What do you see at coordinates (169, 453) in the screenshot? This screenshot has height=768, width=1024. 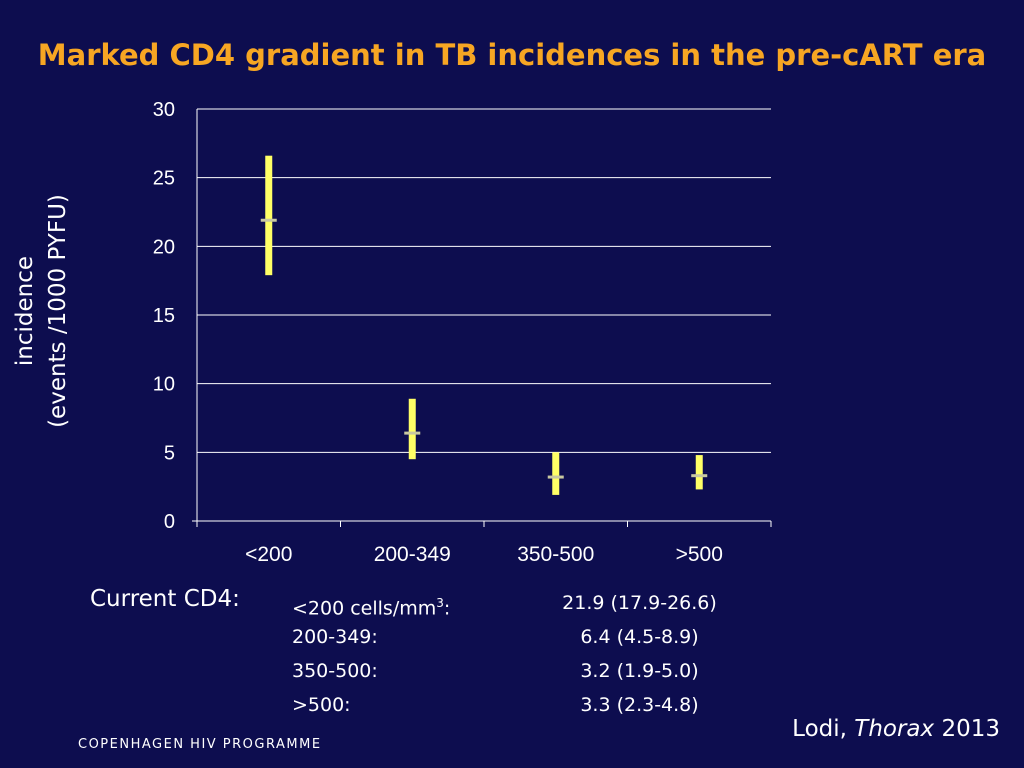 I see `y-tick-label: 5` at bounding box center [169, 453].